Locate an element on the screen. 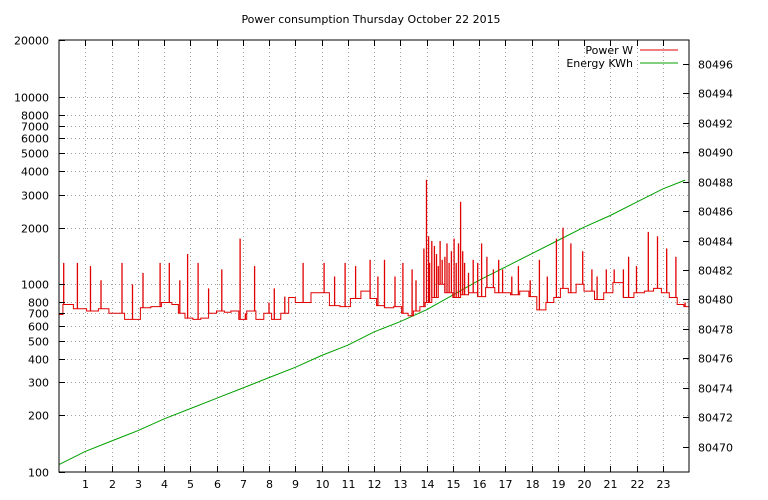 This screenshot has width=768, height=500. x-tick-label: 13 is located at coordinates (401, 484).